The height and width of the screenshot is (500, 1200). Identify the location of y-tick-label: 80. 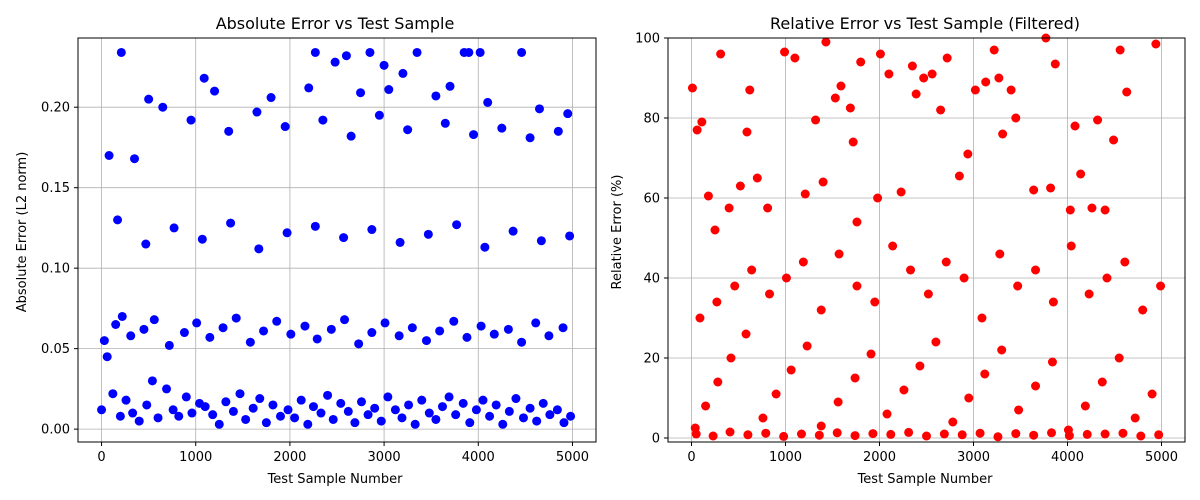
(651, 119).